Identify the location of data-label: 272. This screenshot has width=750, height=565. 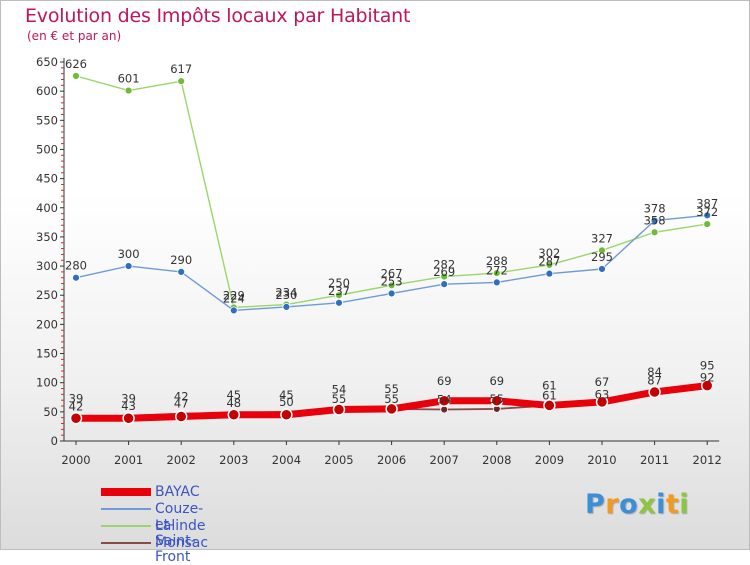
(497, 270).